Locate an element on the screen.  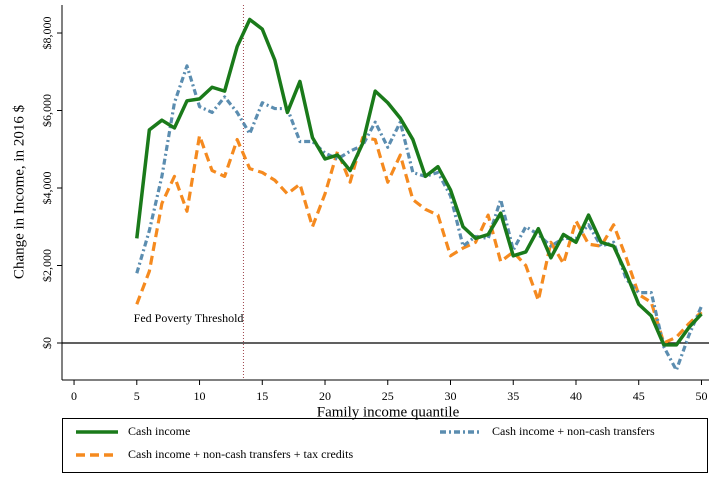
x-tick-label: 5 is located at coordinates (137, 396).